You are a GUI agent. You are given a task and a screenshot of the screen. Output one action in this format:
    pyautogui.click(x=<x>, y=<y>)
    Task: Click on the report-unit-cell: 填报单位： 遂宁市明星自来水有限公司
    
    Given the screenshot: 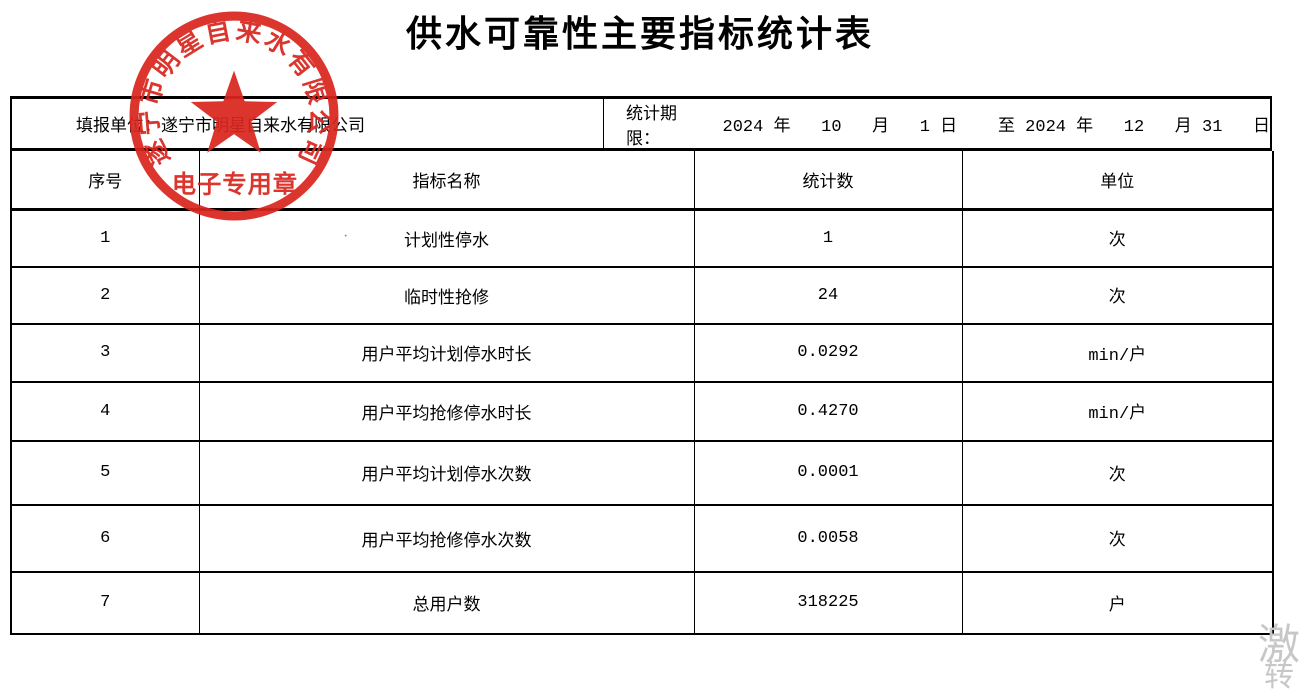 What is the action you would take?
    pyautogui.click(x=308, y=123)
    